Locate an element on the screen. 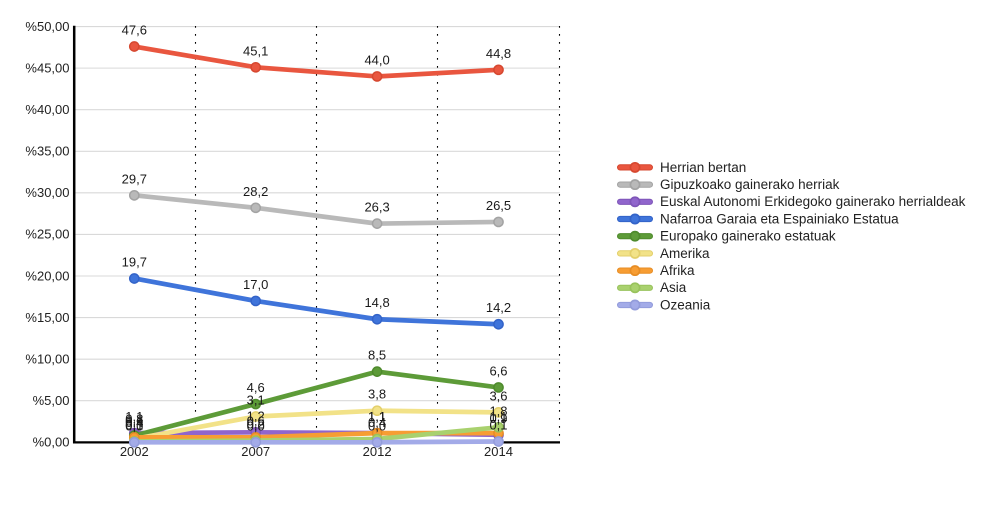 The height and width of the screenshot is (505, 1000). svg-text: %50,00 is located at coordinates (47, 26).